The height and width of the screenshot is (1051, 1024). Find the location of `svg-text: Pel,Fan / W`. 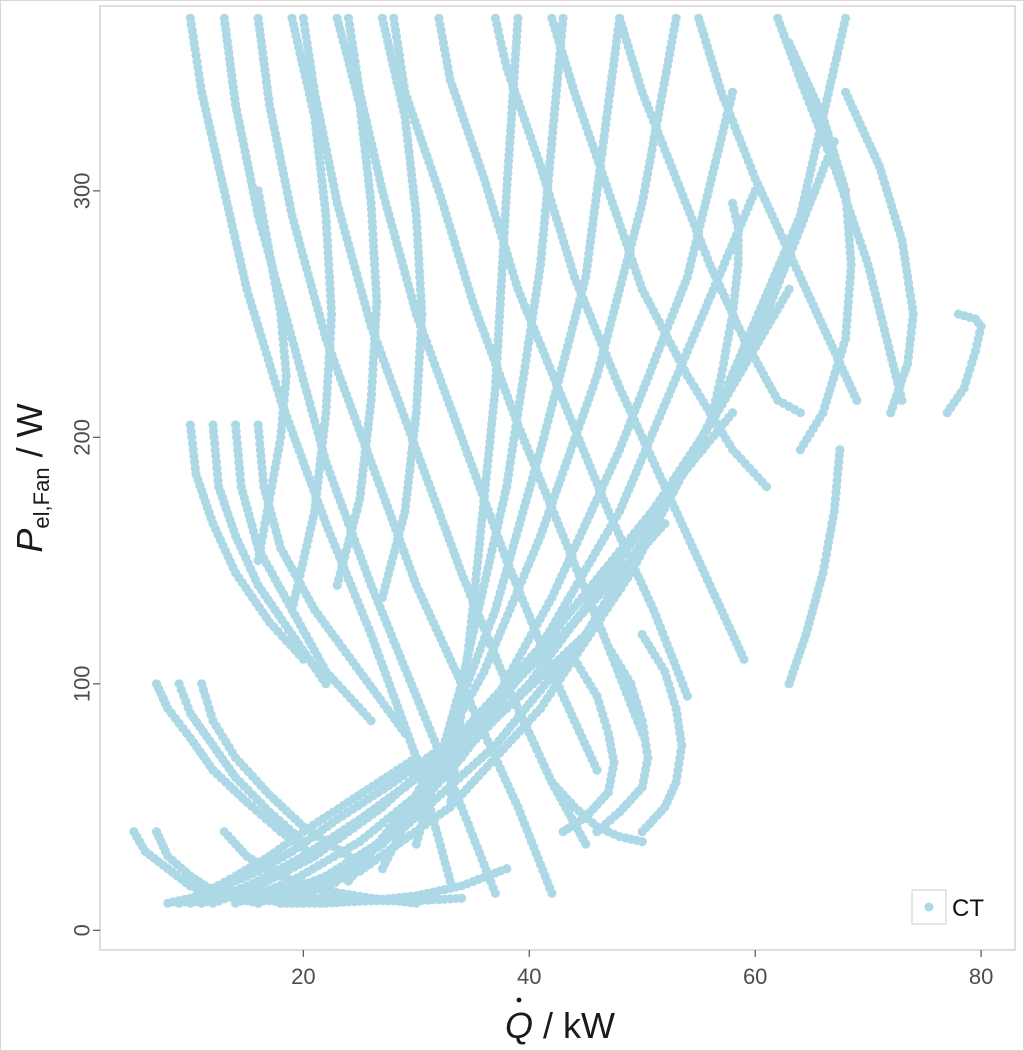

svg-text: Pel,Fan / W is located at coordinates (31, 477).